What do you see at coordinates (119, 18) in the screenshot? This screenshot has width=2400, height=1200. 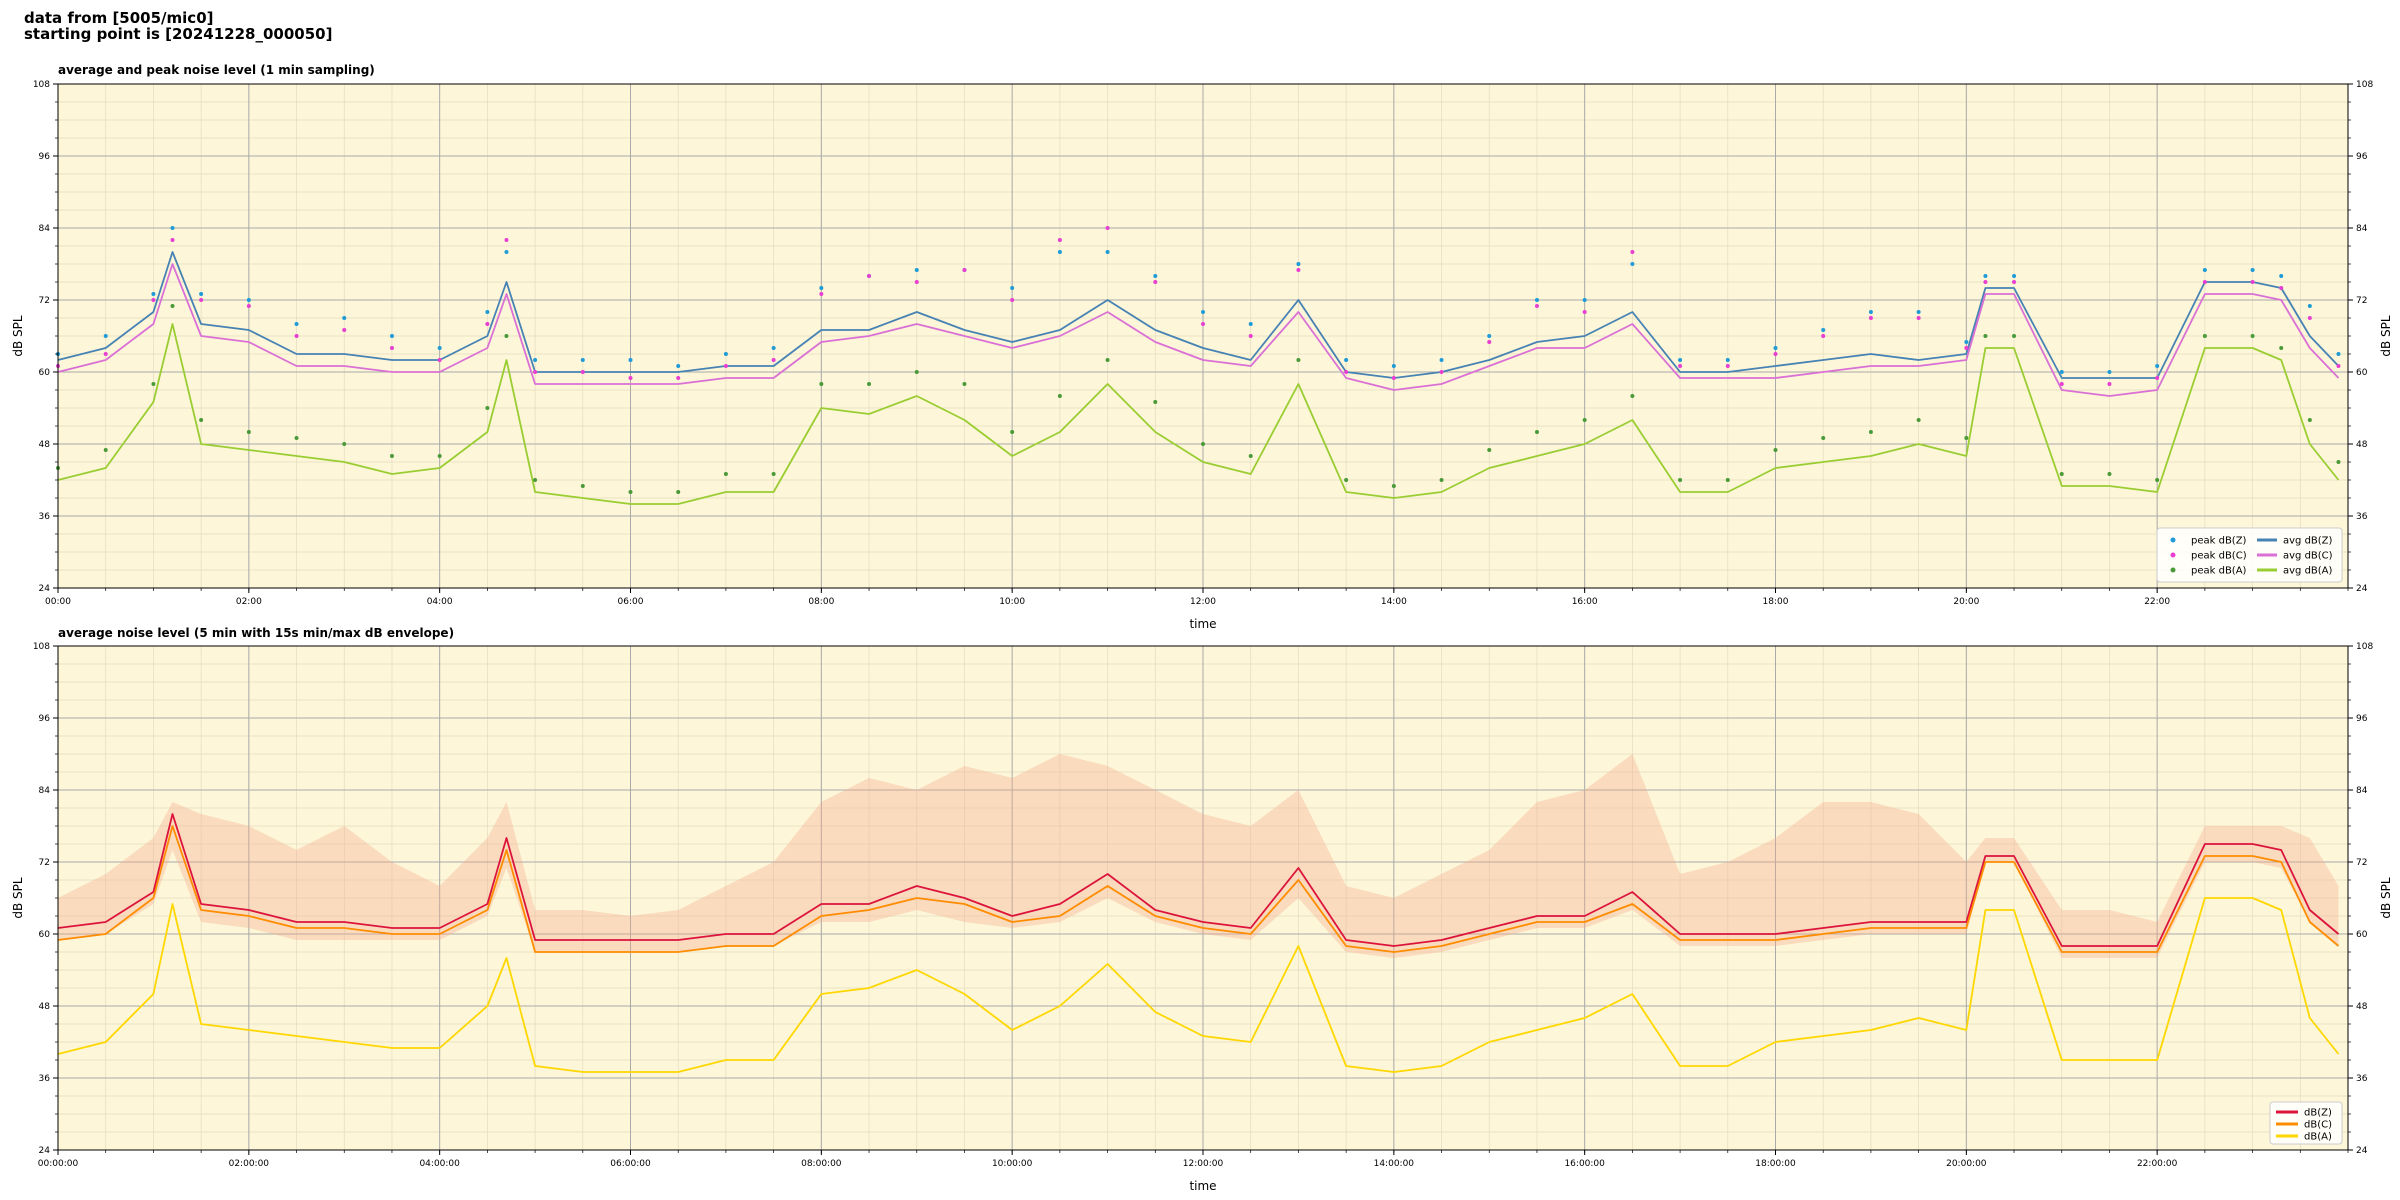 I see `data-source-label: data from [5005/mic0]` at bounding box center [119, 18].